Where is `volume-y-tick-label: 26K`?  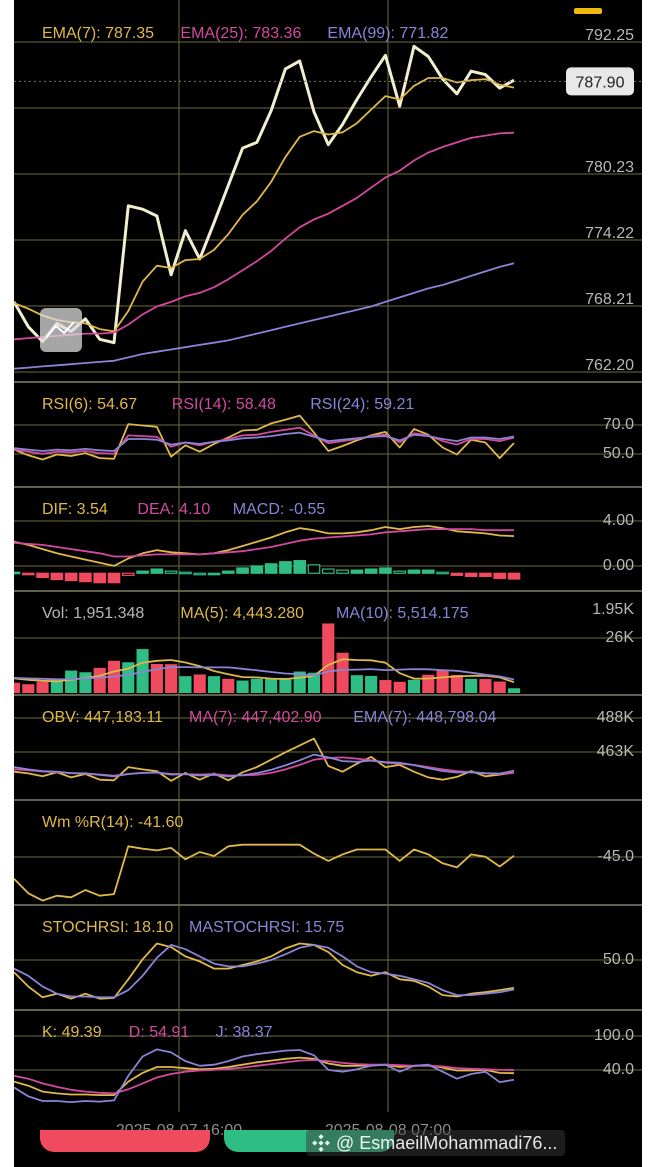 volume-y-tick-label: 26K is located at coordinates (620, 637).